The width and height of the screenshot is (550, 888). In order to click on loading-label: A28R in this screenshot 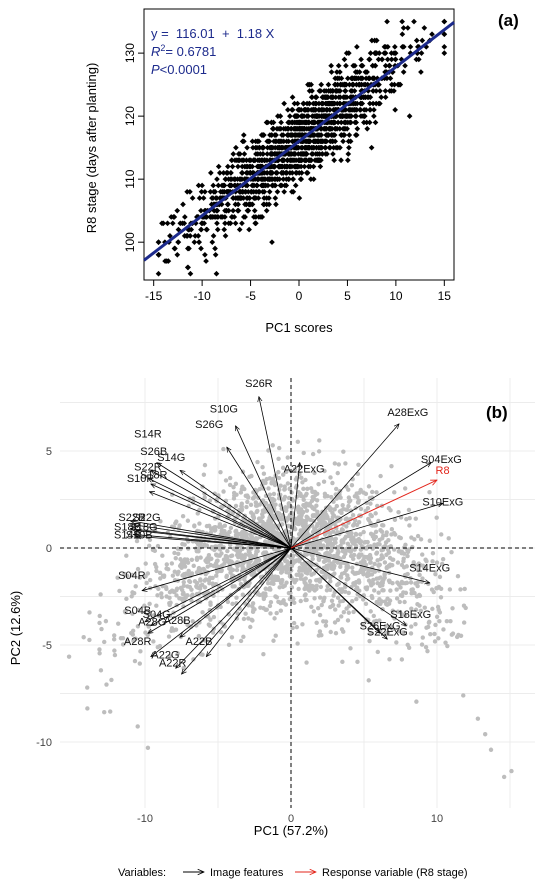, I will do `click(138, 642)`.